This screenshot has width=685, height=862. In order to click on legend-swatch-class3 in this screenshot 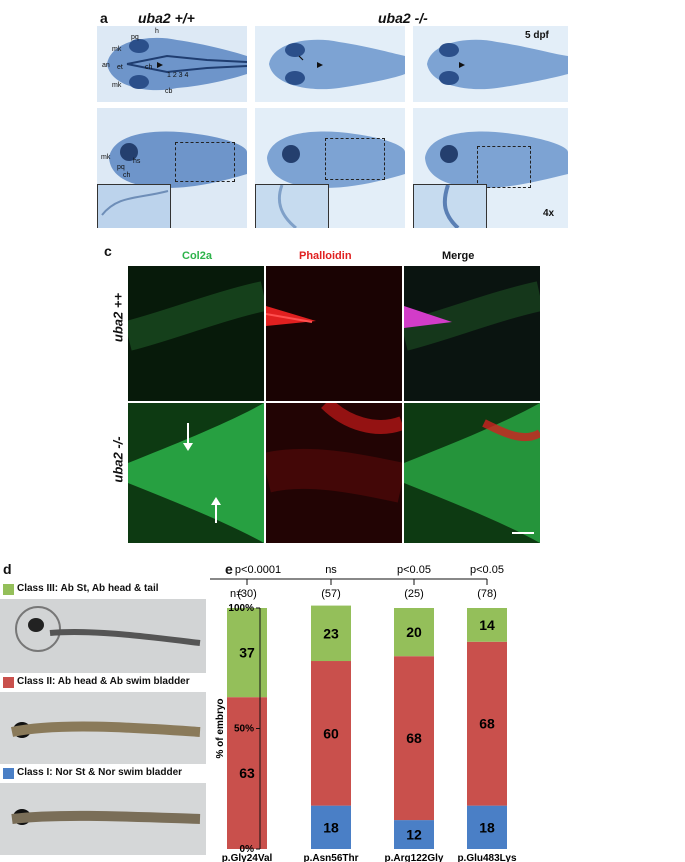, I will do `click(8, 589)`.